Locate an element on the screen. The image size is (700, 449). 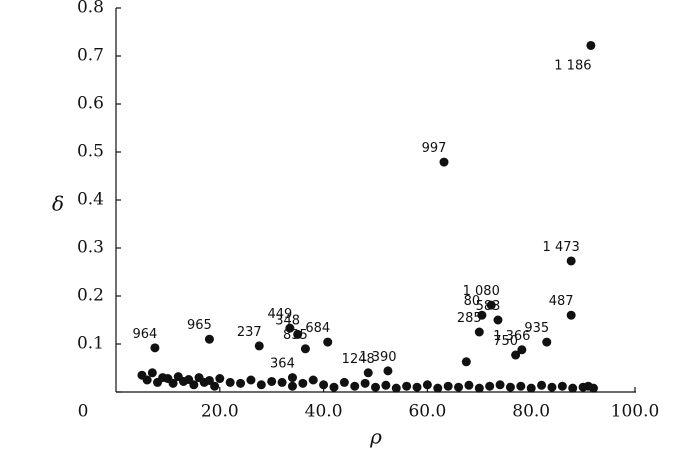
y-tick-label: 0.1 is located at coordinates (90, 344).